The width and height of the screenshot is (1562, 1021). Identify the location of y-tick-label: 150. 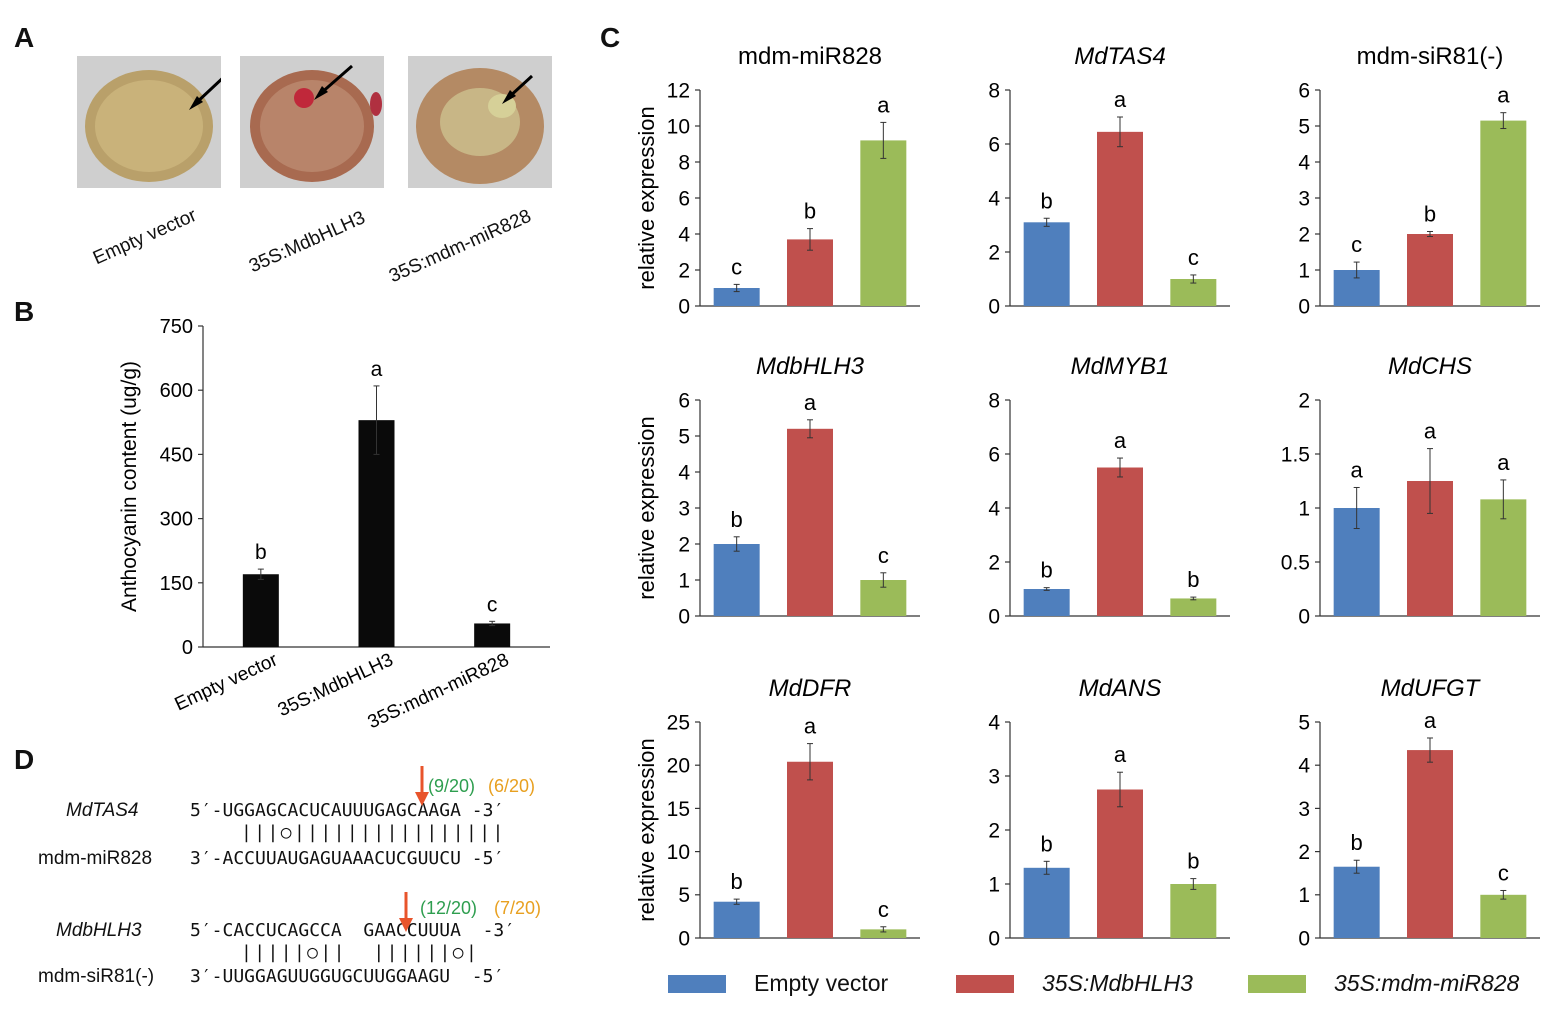
(176, 584).